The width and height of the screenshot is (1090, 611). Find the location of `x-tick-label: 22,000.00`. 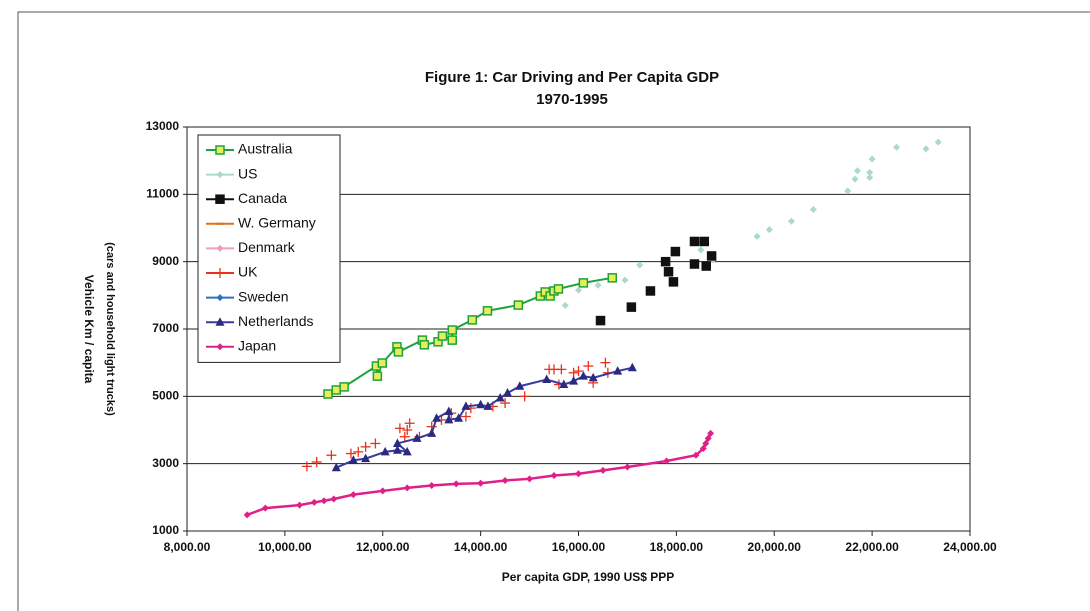

x-tick-label: 22,000.00 is located at coordinates (872, 547).